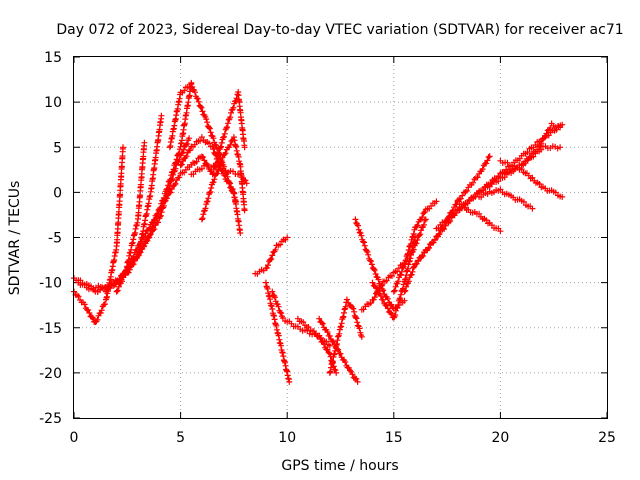 The height and width of the screenshot is (480, 640). I want to click on x-tick-label: 25, so click(607, 438).